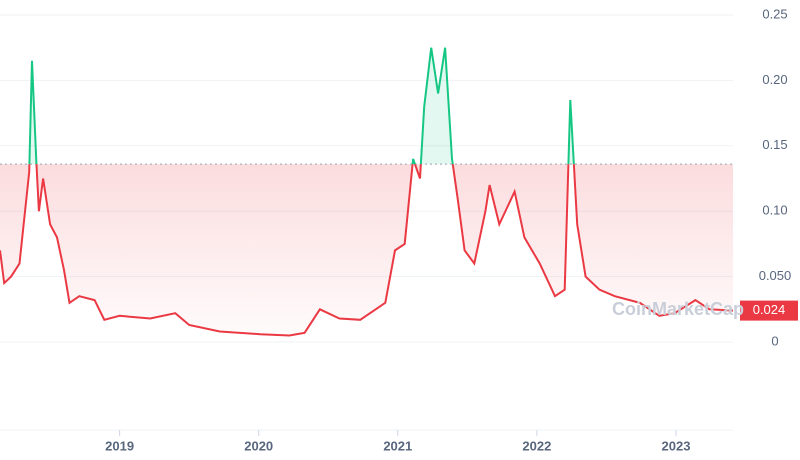  I want to click on last-price-box, so click(769, 310).